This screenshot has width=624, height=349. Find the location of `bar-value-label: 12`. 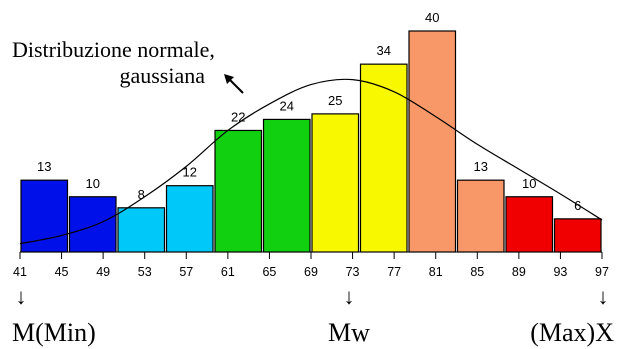

bar-value-label: 12 is located at coordinates (190, 172).